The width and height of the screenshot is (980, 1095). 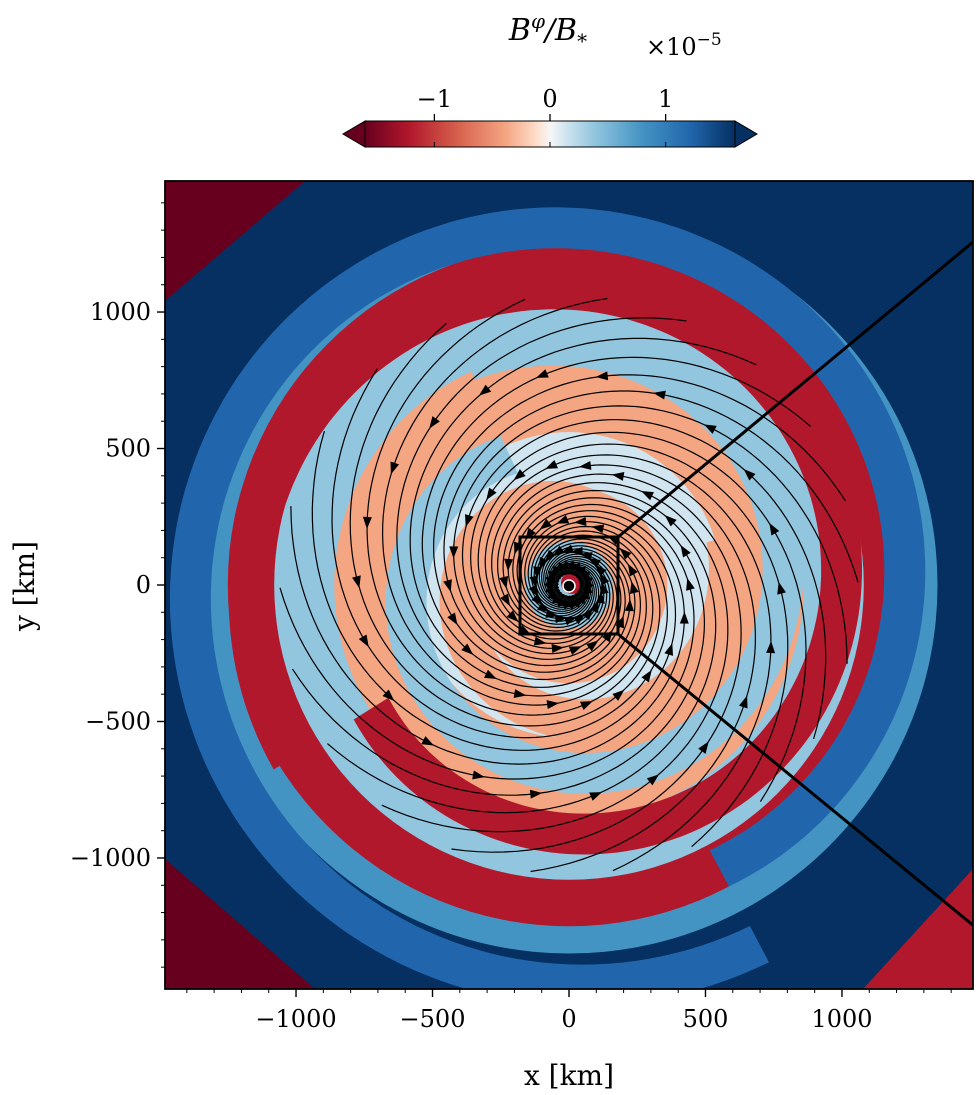 What do you see at coordinates (550, 78) in the screenshot?
I see `colorbar: Bφ/B* ×10⁻⁵ −1 0 1` at bounding box center [550, 78].